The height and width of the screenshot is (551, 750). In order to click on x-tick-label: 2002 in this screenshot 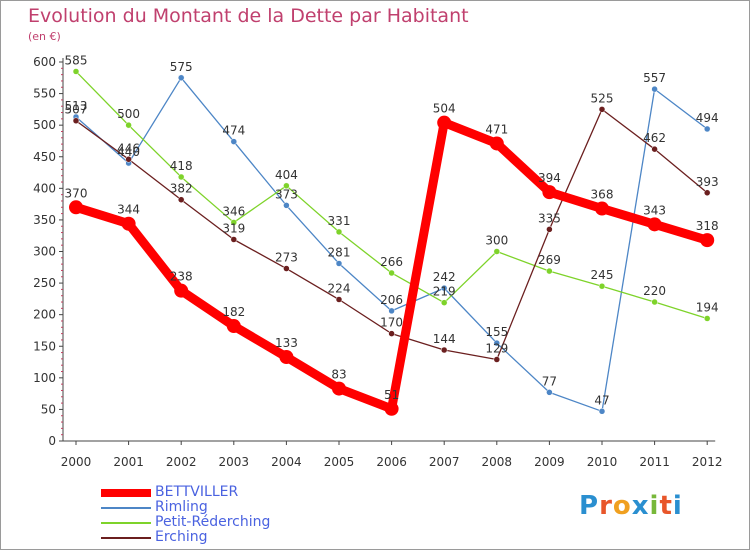, I will do `click(181, 462)`.